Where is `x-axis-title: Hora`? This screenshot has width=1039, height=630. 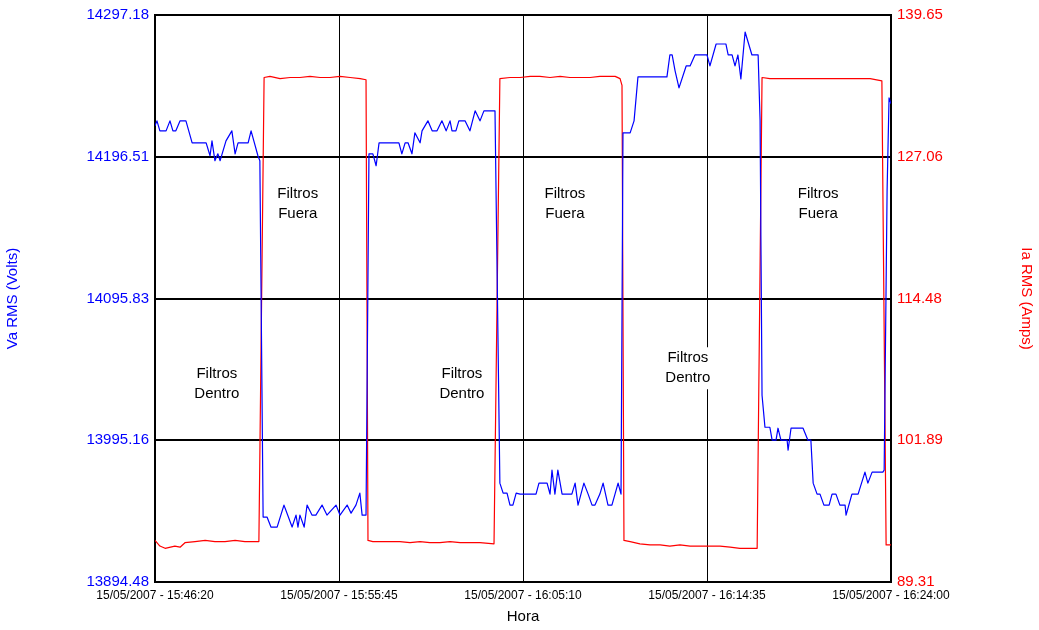 x-axis-title: Hora is located at coordinates (523, 616).